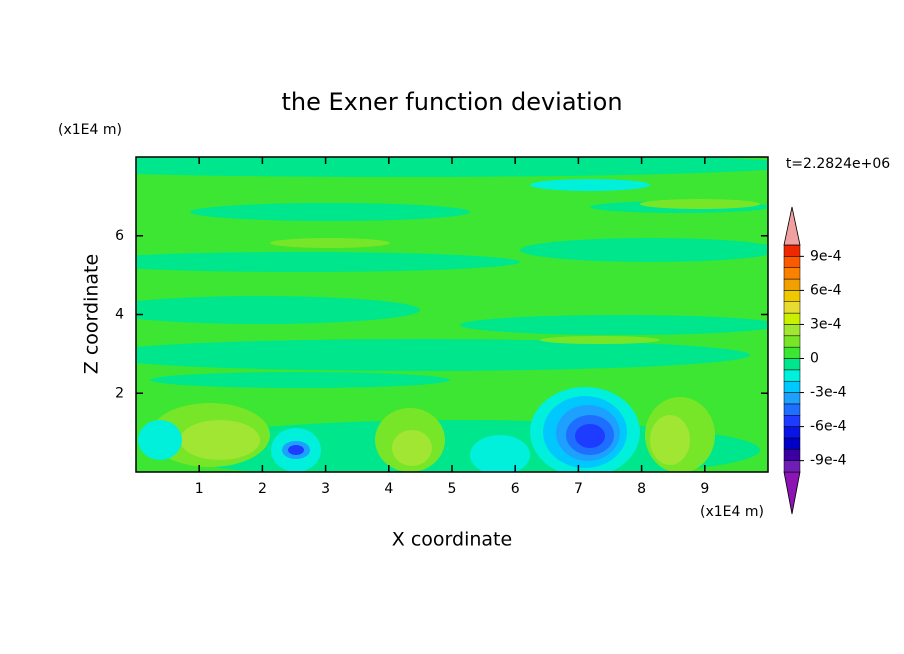 The height and width of the screenshot is (654, 904). Describe the element at coordinates (515, 489) in the screenshot. I see `x-tick-label: 6` at that location.